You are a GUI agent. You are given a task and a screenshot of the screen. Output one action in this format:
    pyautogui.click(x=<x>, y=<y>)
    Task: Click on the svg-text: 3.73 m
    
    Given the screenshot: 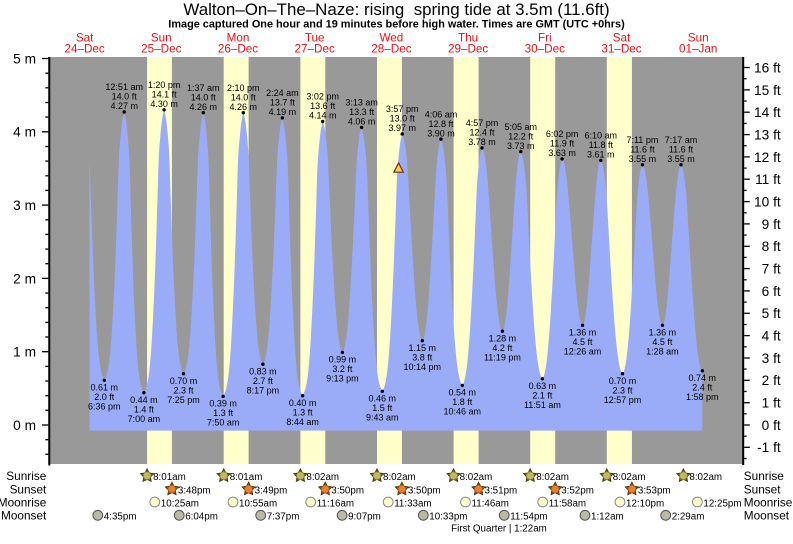 What is the action you would take?
    pyautogui.click(x=521, y=146)
    